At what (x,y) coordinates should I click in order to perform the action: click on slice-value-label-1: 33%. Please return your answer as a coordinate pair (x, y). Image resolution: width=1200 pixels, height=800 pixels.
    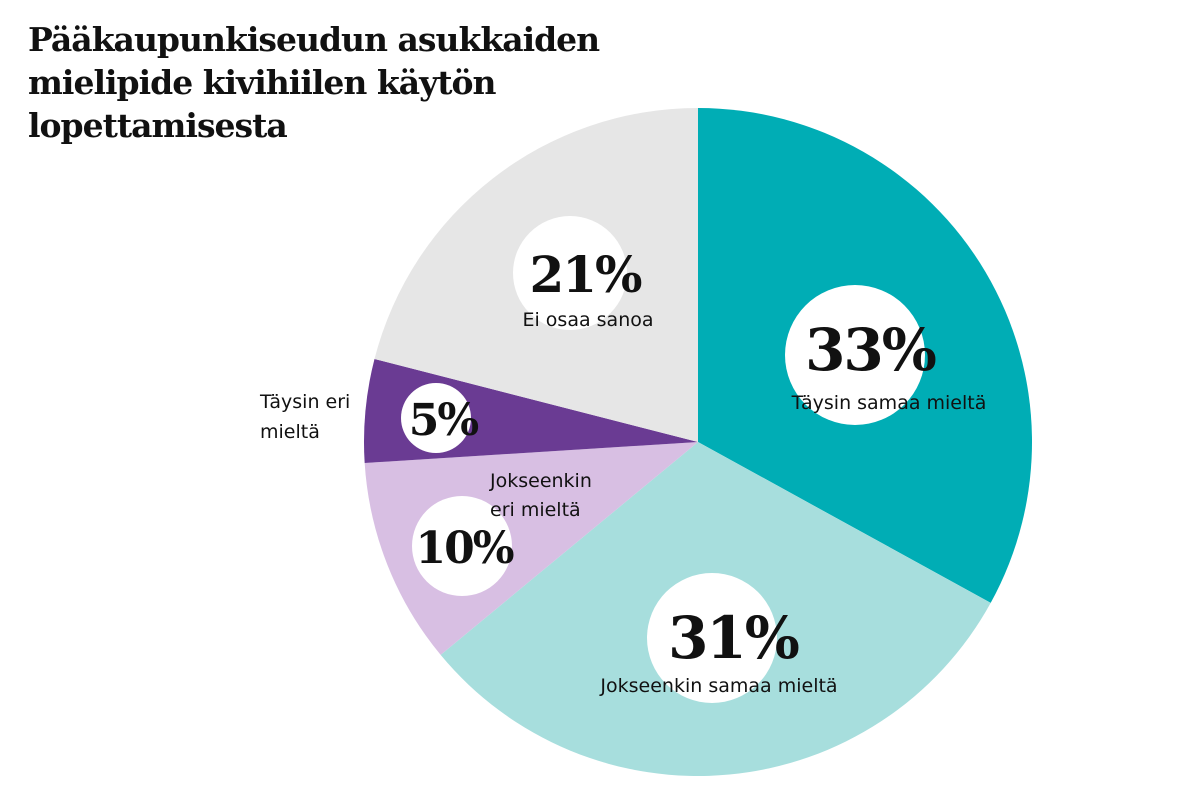
    Looking at the image, I should click on (870, 350).